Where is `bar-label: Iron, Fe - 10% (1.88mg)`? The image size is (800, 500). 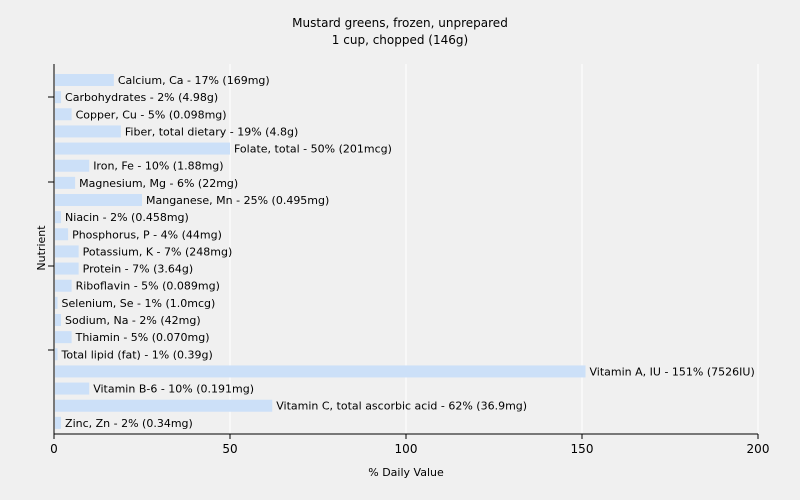 bar-label: Iron, Fe - 10% (1.88mg) is located at coordinates (158, 166).